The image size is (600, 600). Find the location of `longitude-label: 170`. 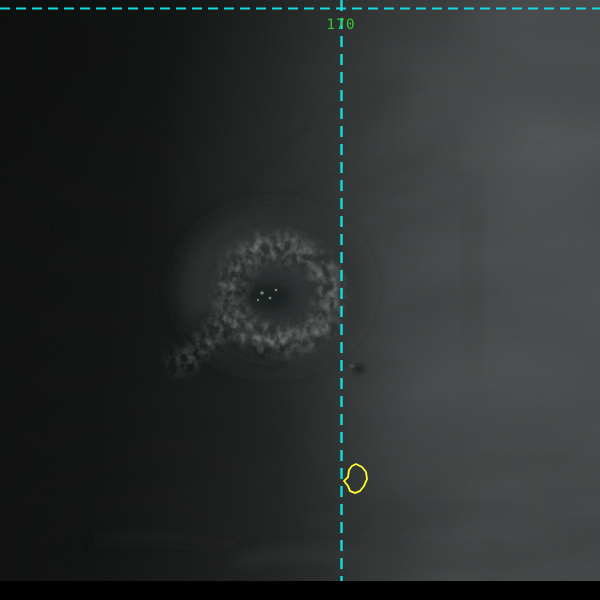

longitude-label: 170 is located at coordinates (340, 25).